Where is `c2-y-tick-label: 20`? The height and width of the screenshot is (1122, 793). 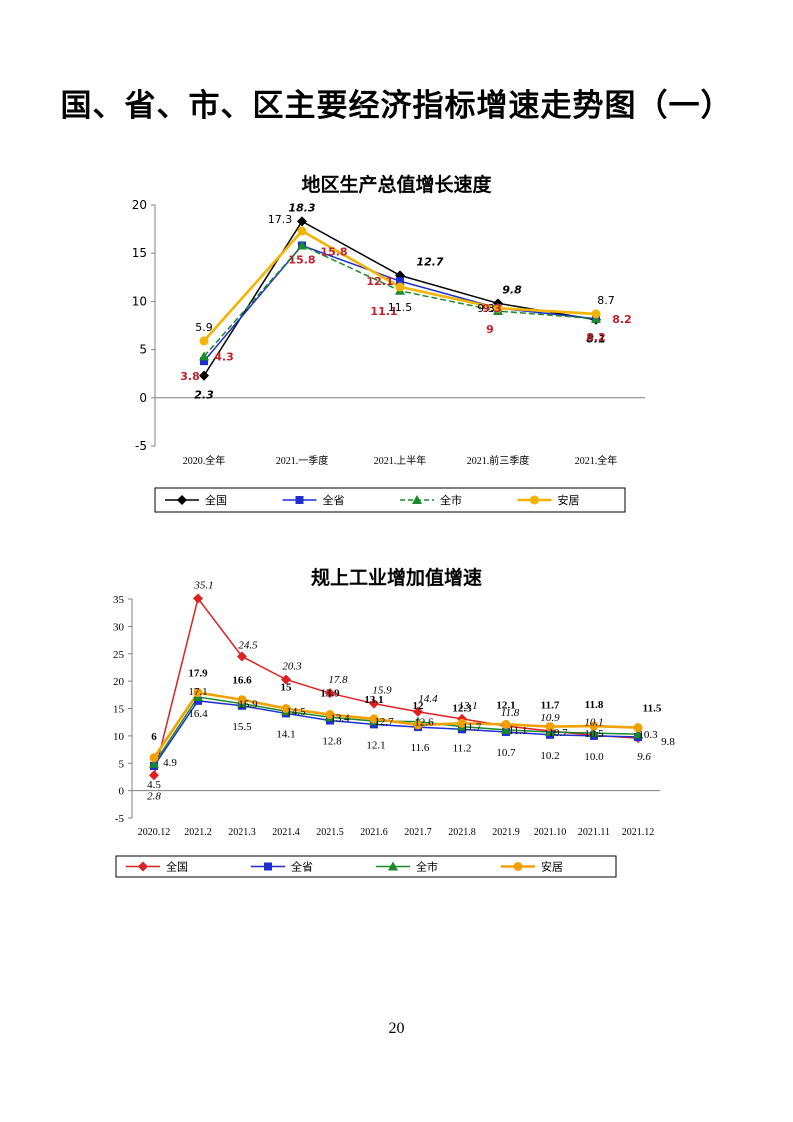 c2-y-tick-label: 20 is located at coordinates (119, 682).